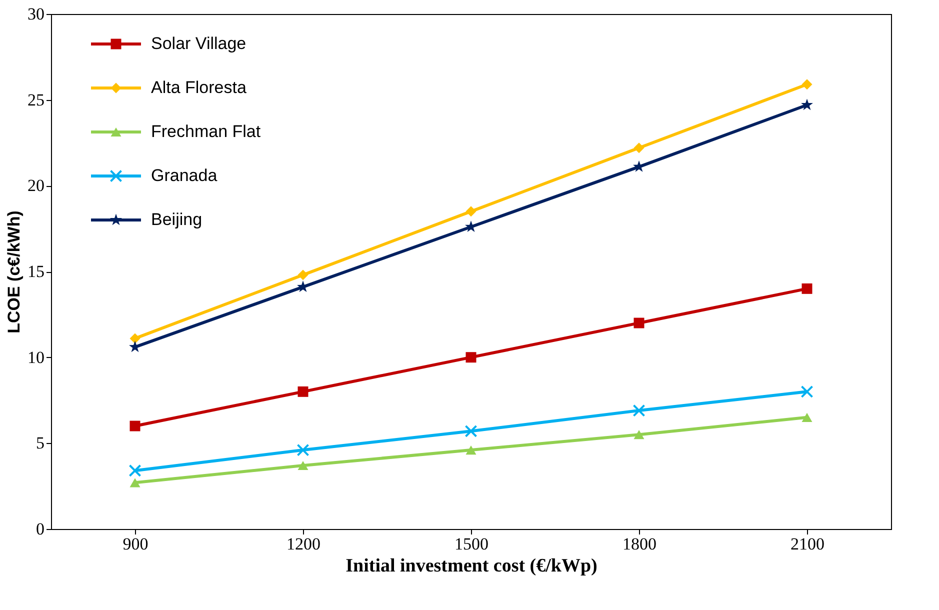 The height and width of the screenshot is (610, 939). What do you see at coordinates (199, 87) in the screenshot?
I see `legend-label: Alta Floresta` at bounding box center [199, 87].